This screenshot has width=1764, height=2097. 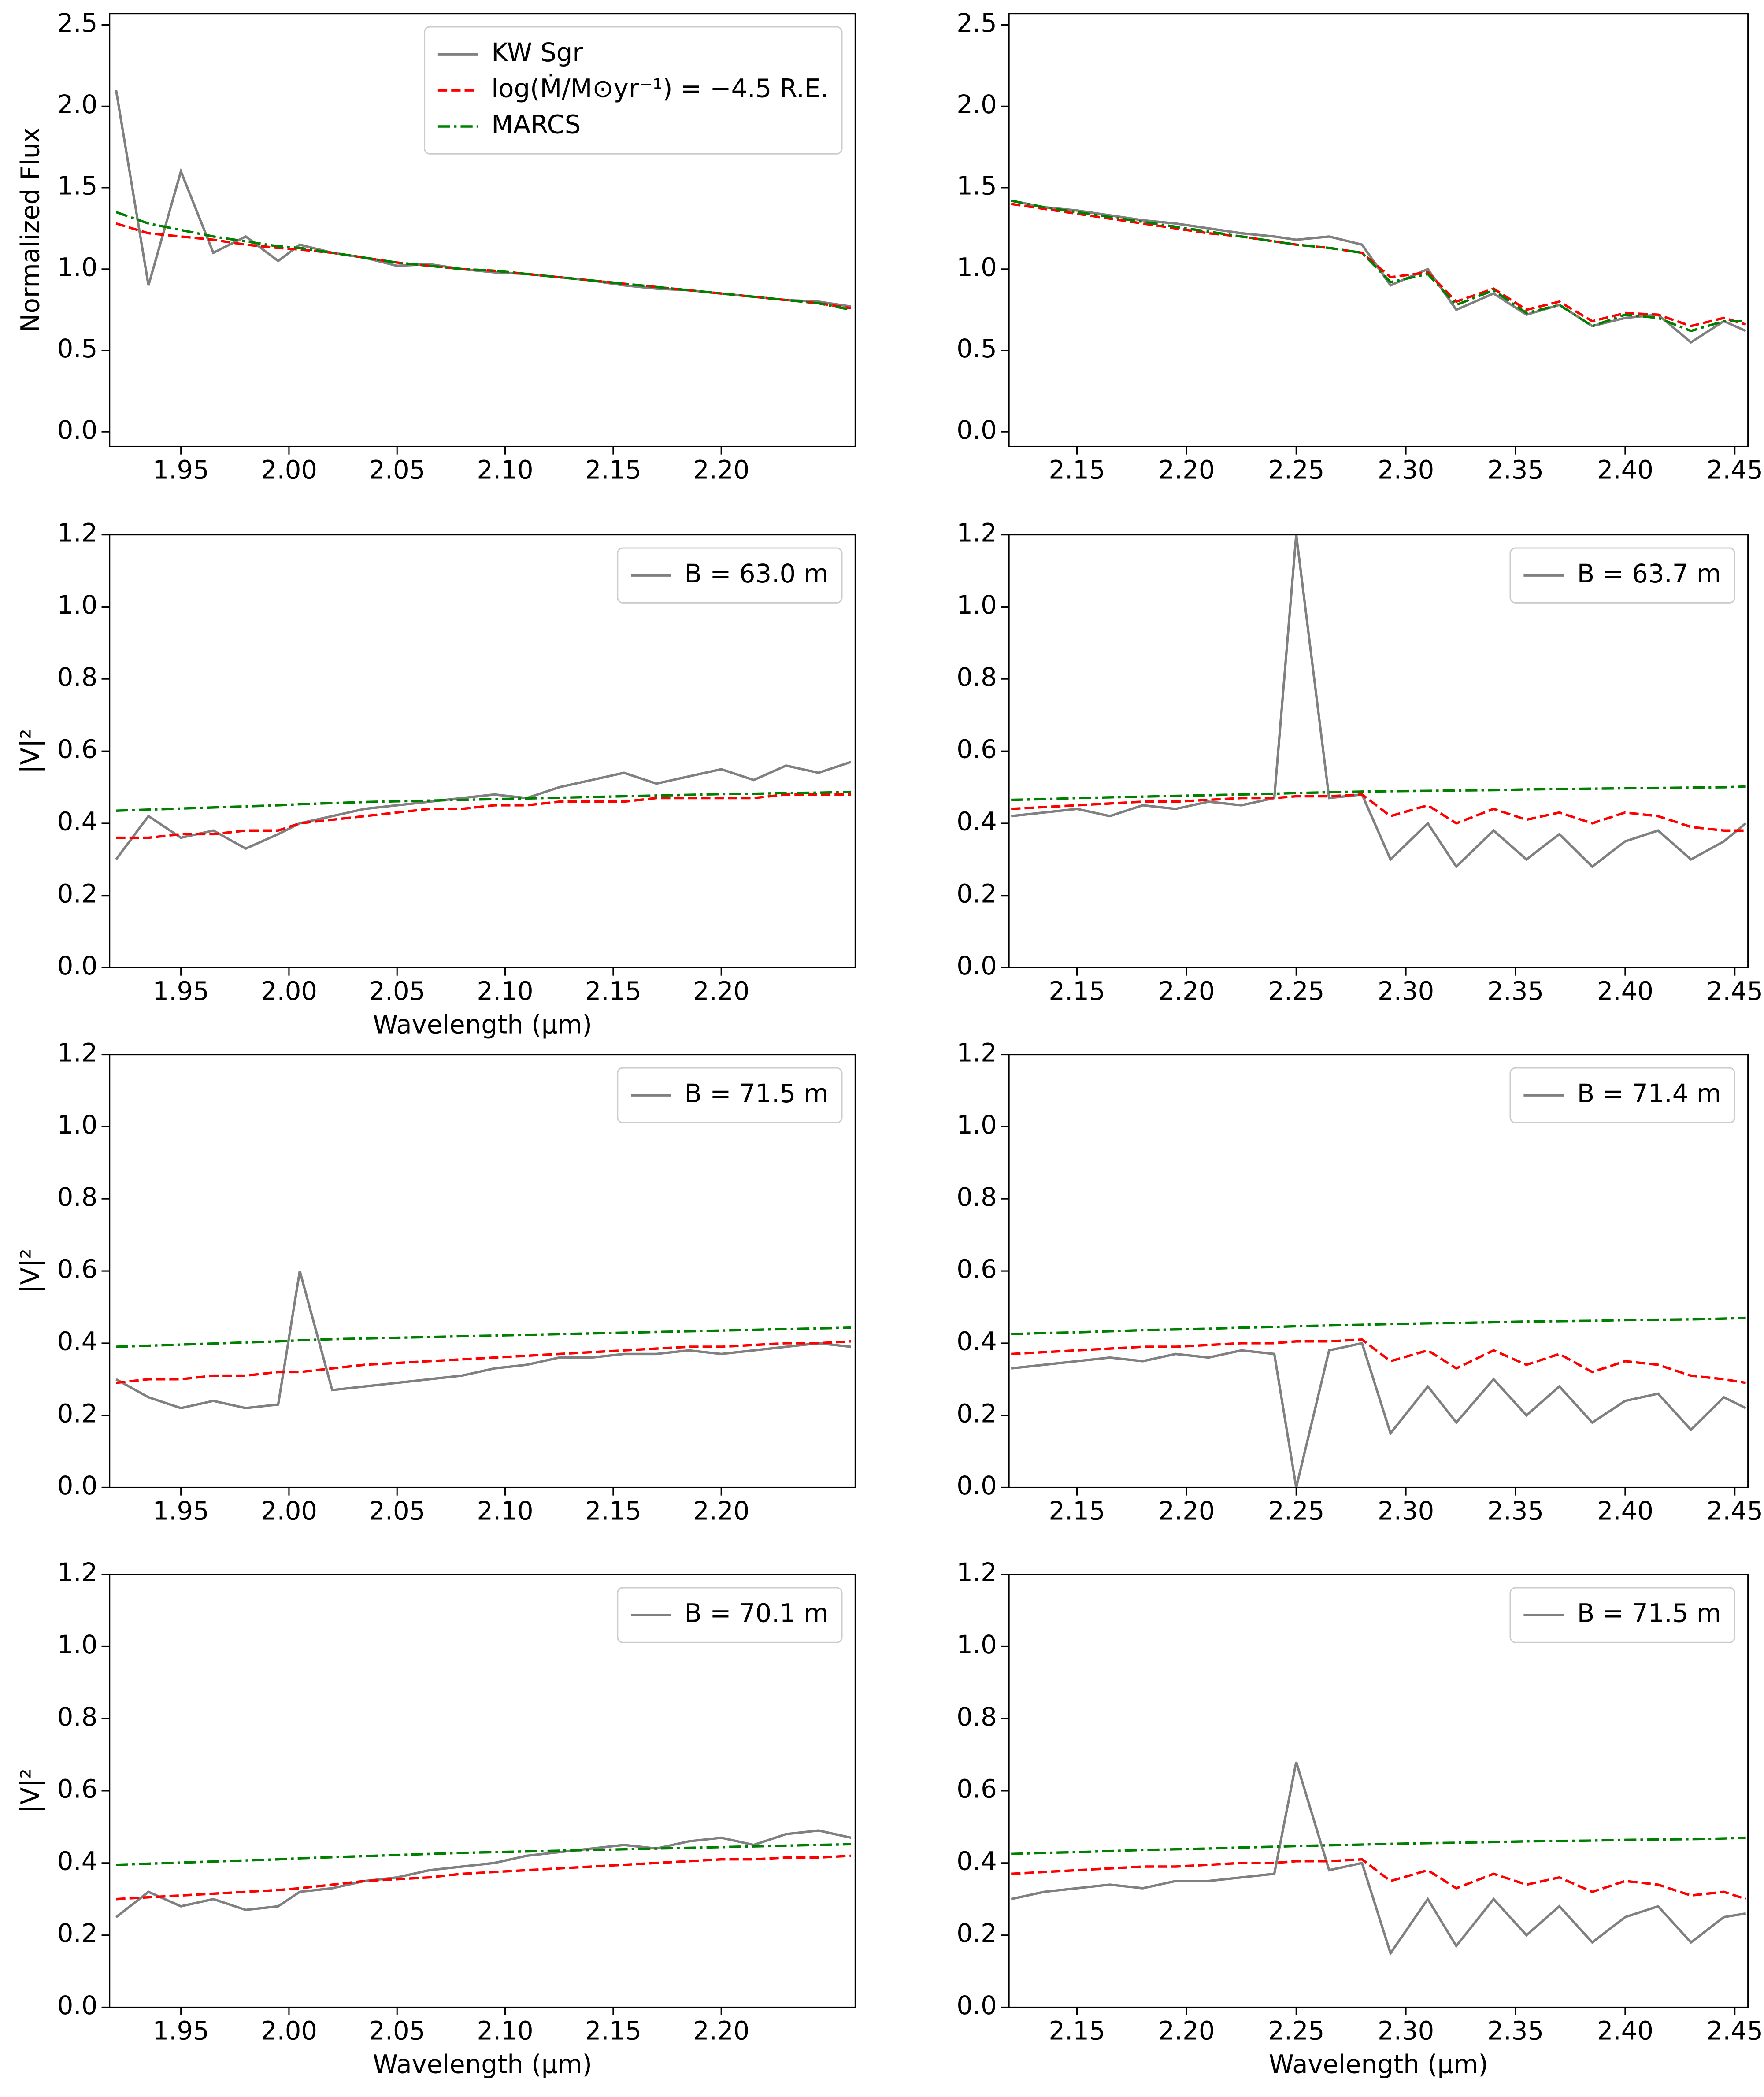 I want to click on legend-label: MARCS, so click(x=536, y=125).